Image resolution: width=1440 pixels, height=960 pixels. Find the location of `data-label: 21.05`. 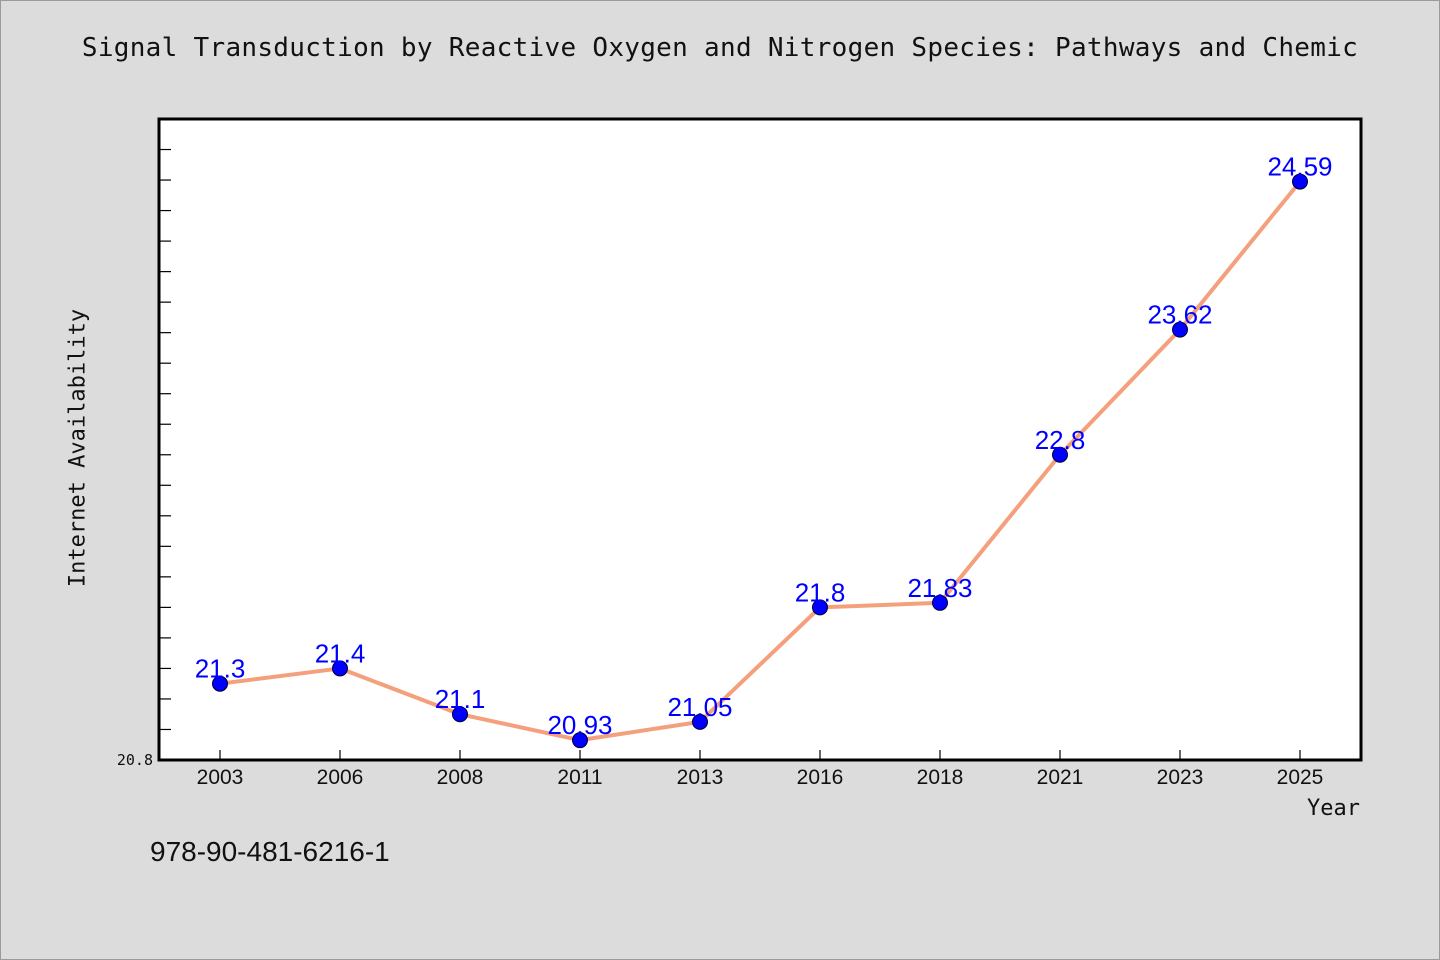

data-label: 21.05 is located at coordinates (699, 707).